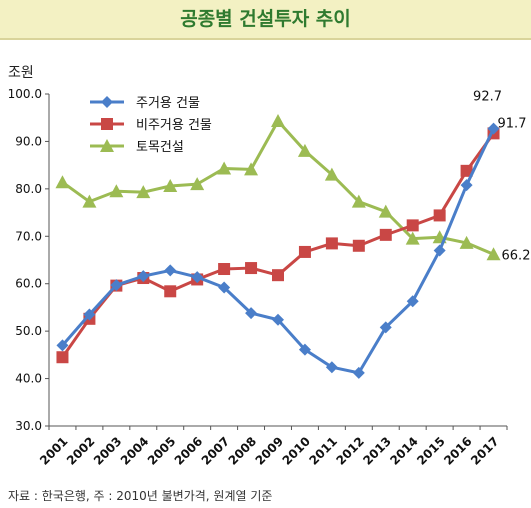 This screenshot has width=531, height=508. I want to click on legend-marker-nonresidential, so click(107, 124).